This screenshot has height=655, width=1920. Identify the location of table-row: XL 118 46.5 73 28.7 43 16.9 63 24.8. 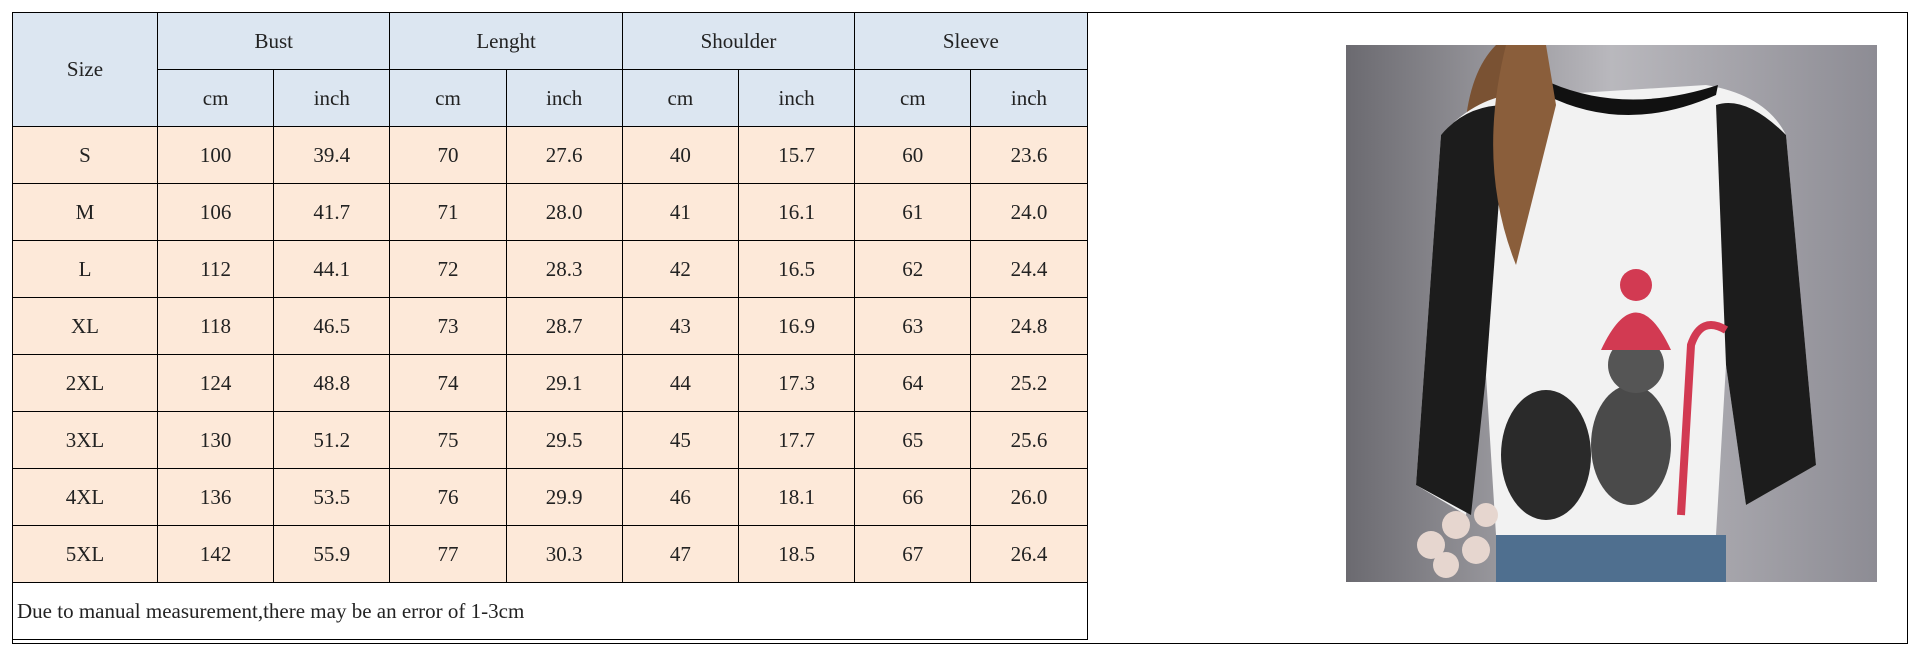
(666, 326).